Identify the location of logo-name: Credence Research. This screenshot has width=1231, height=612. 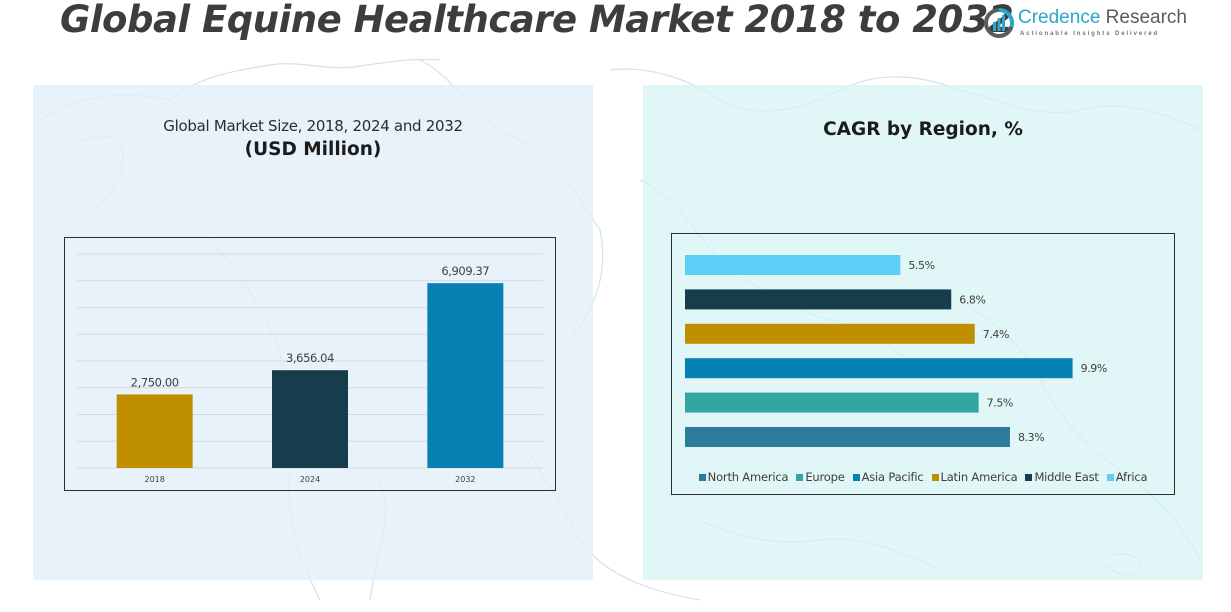
(1102, 18).